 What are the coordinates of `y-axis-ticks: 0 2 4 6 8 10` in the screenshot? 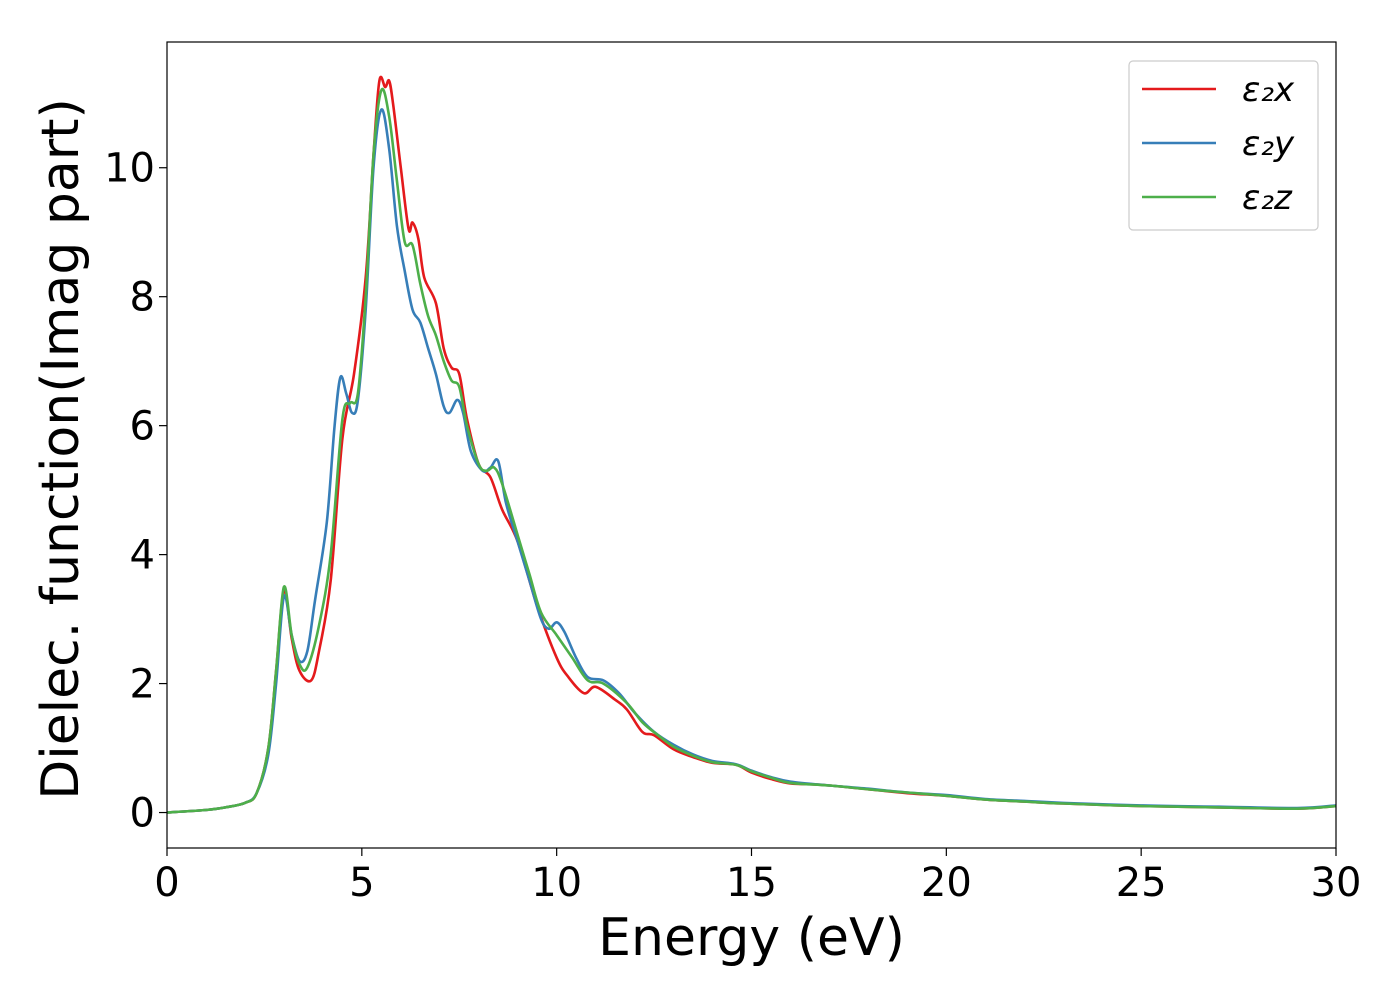 It's located at (135, 491).